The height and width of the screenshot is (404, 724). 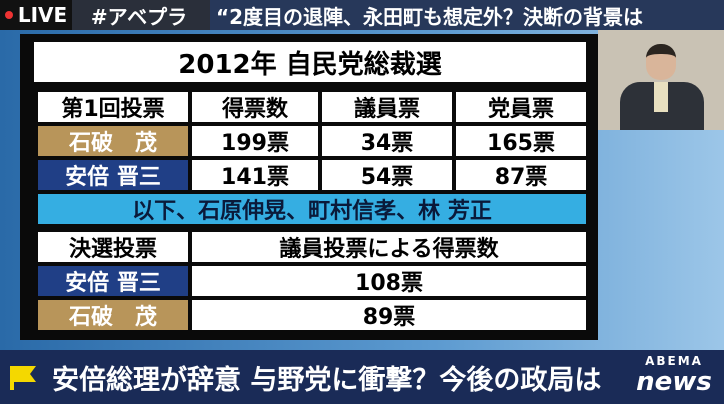 I want to click on row-header: 決選投票, so click(x=113, y=247).